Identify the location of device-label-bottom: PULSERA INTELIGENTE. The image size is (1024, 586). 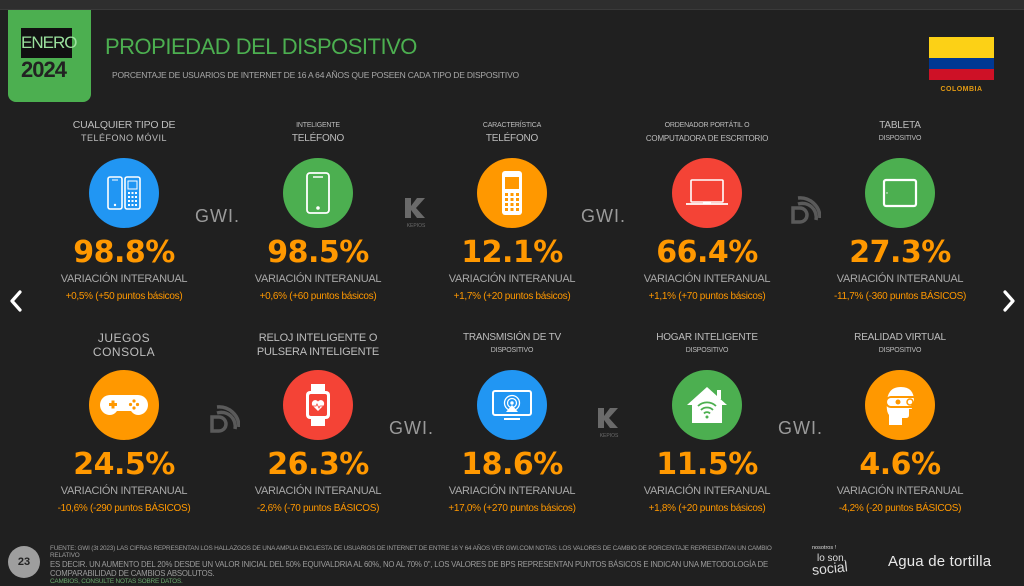
(318, 352).